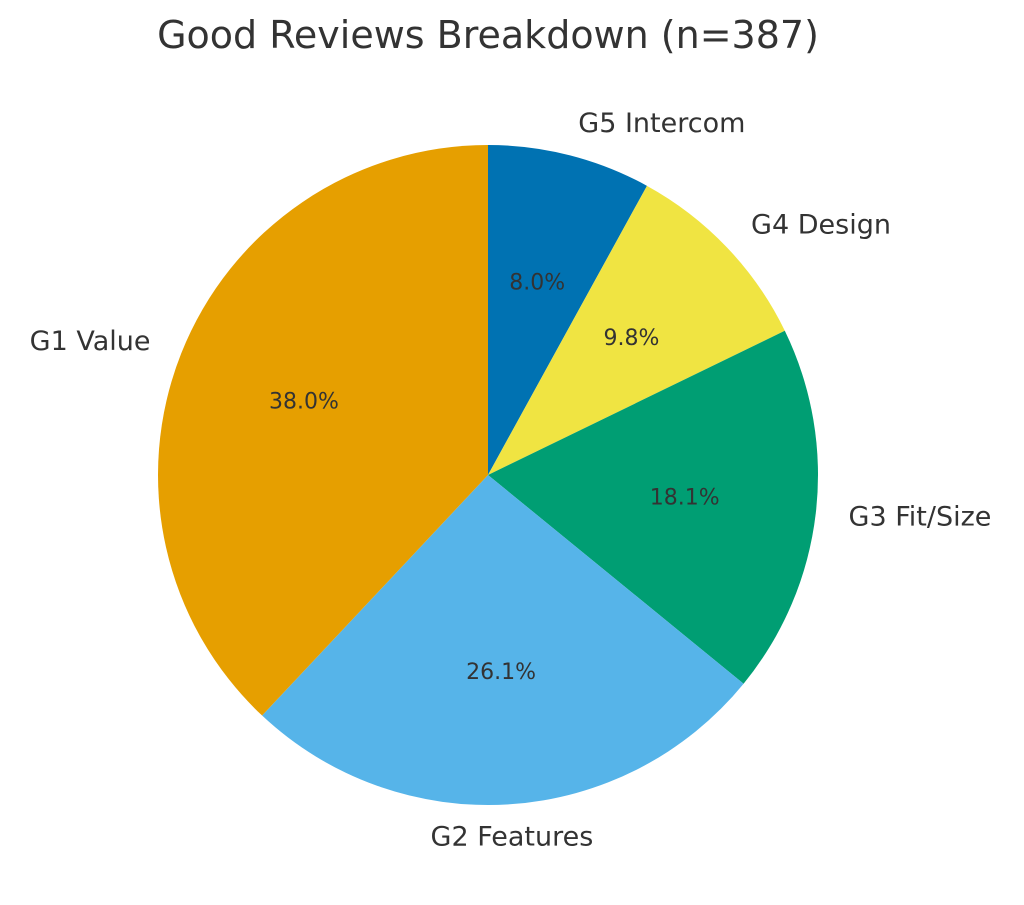  Describe the element at coordinates (501, 672) in the screenshot. I see `pie-percent-label: 26.1%` at that location.